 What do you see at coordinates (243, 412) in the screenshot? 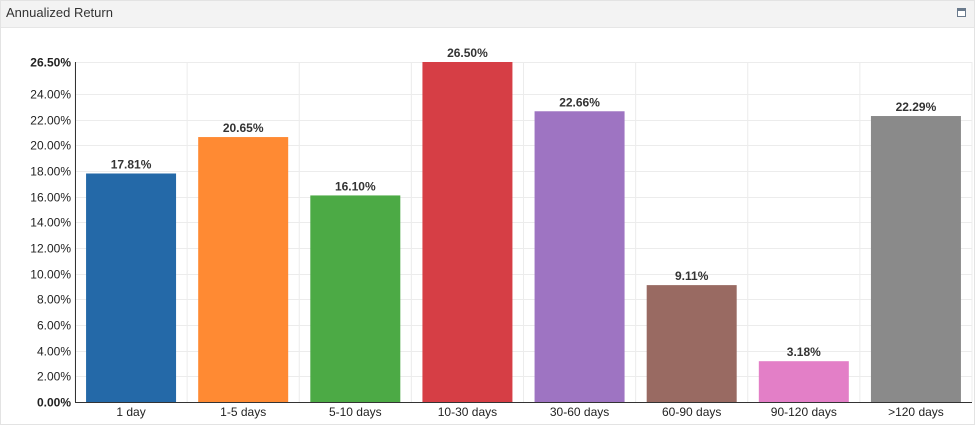
I see `x-tick-label: 1-5 days` at bounding box center [243, 412].